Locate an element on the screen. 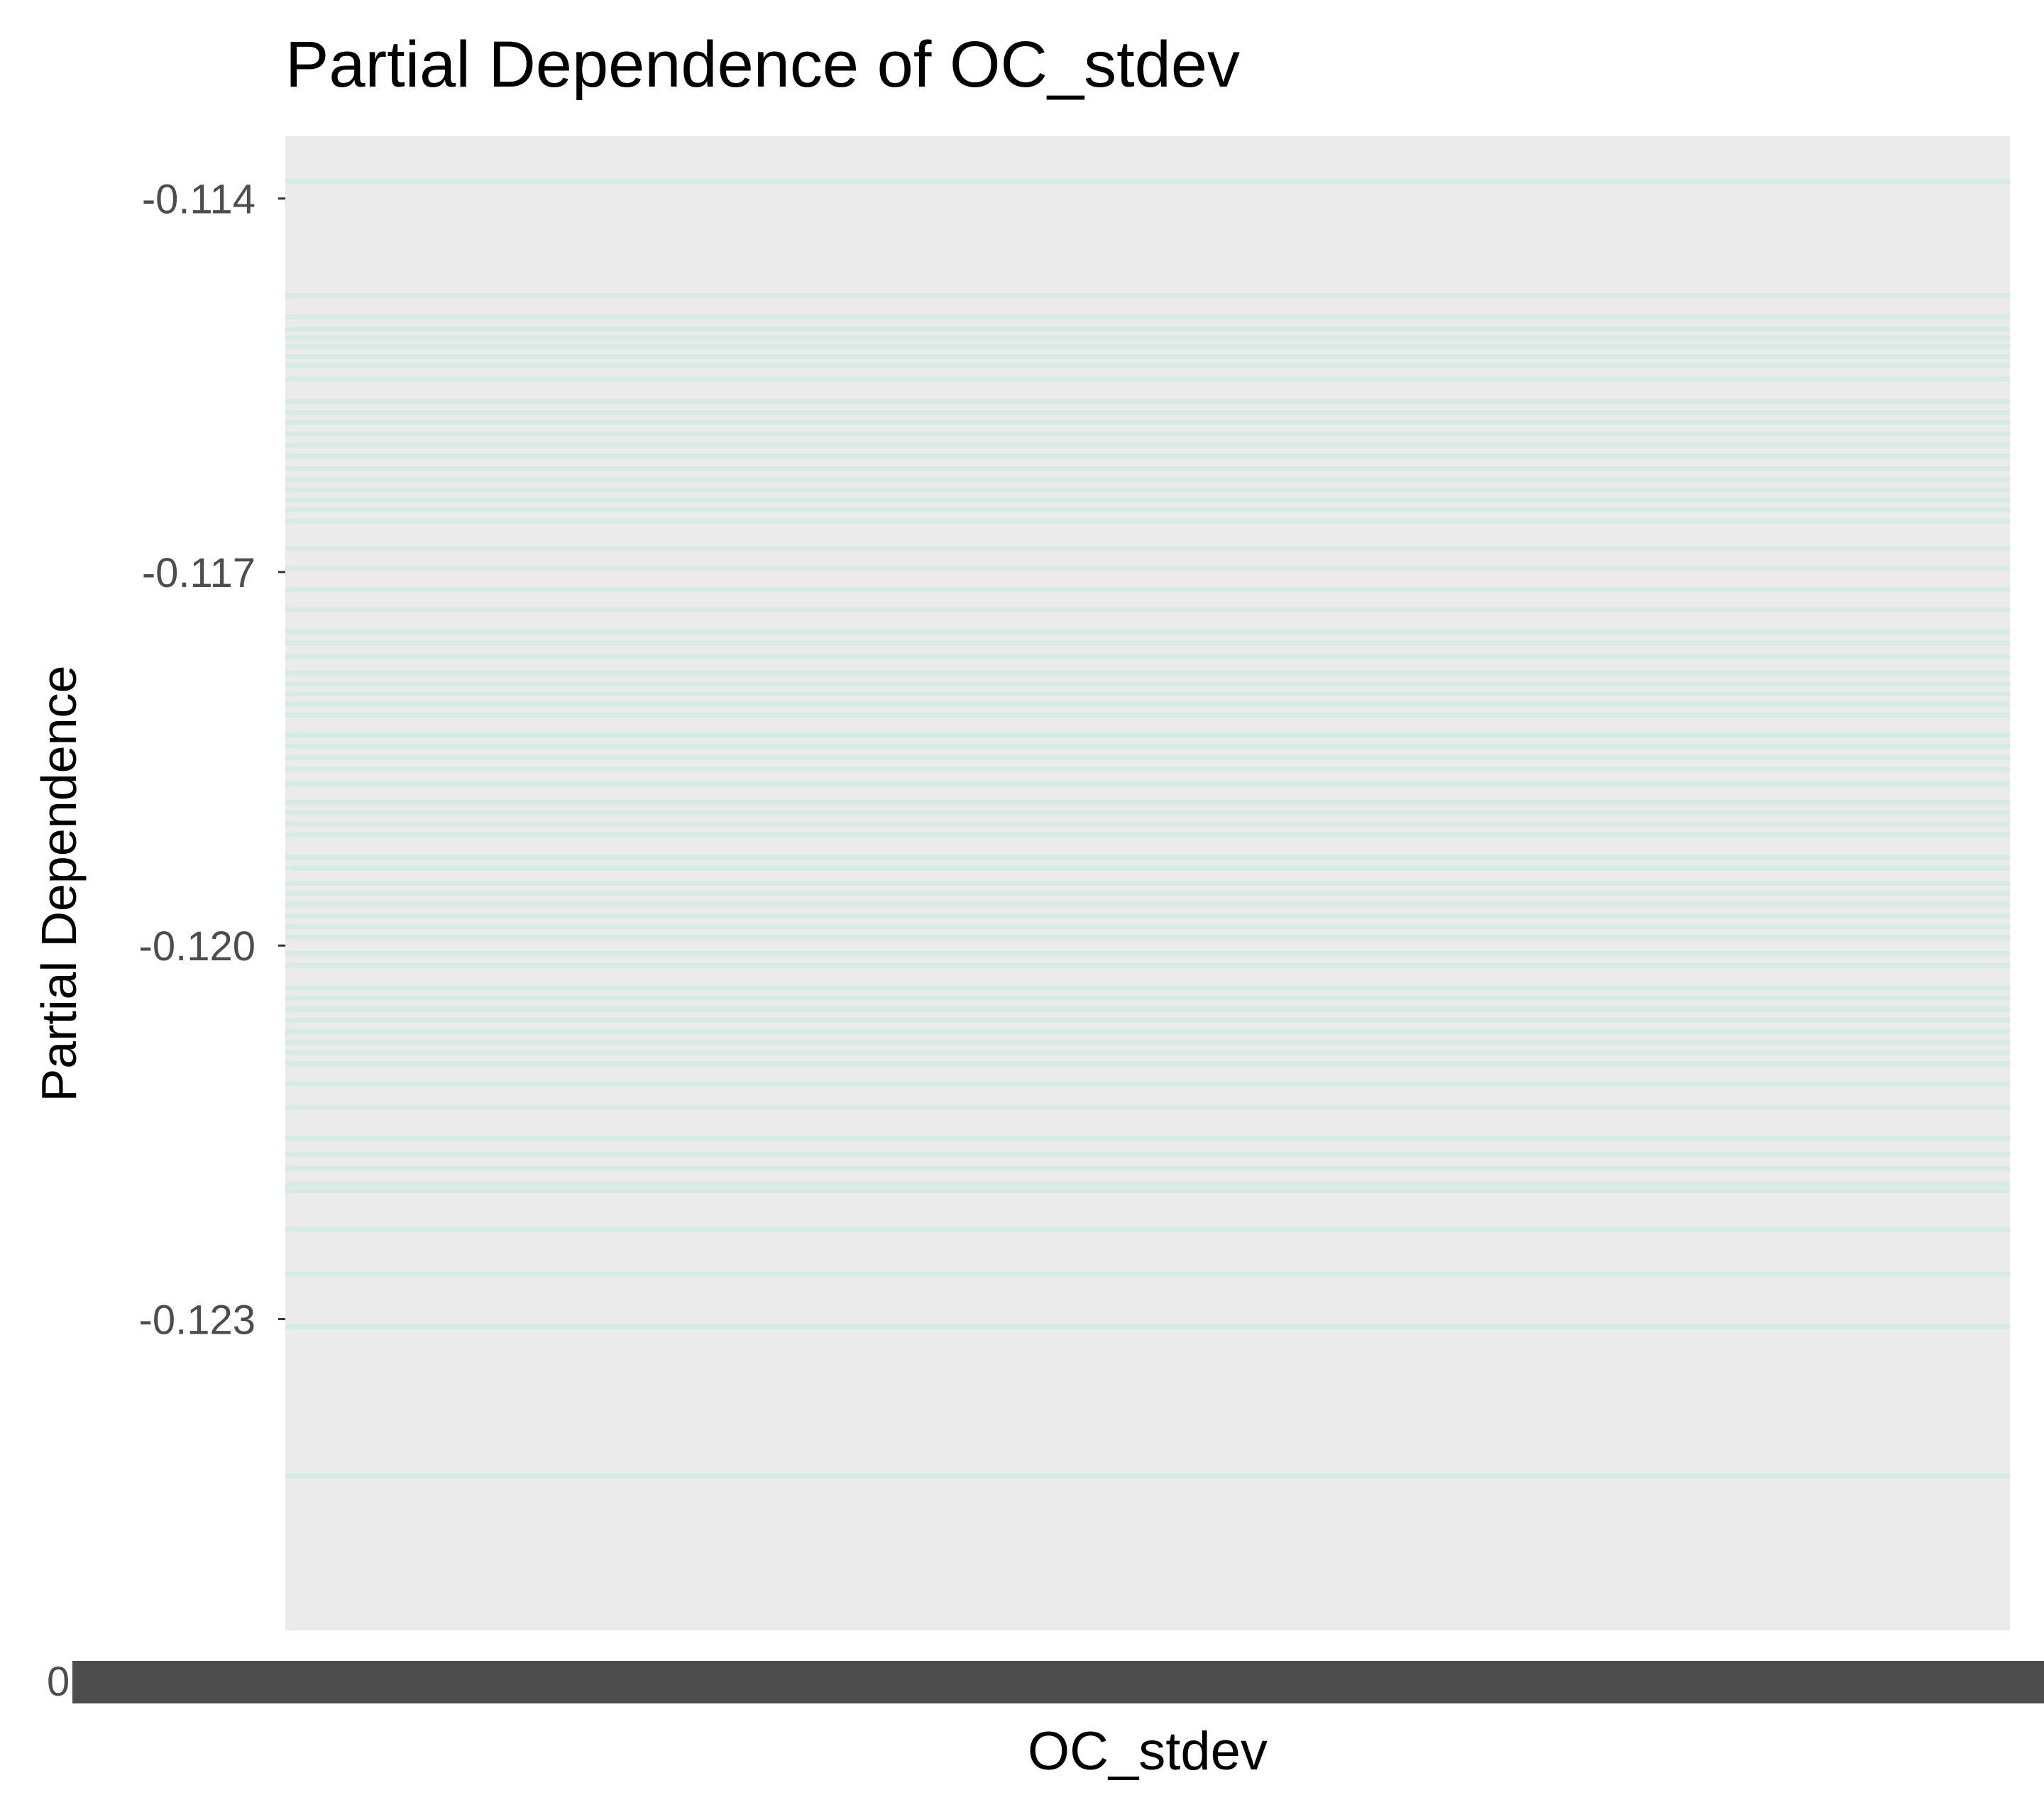 The height and width of the screenshot is (1817, 2044). y-axis-label: Partial Dependence is located at coordinates (59, 884).